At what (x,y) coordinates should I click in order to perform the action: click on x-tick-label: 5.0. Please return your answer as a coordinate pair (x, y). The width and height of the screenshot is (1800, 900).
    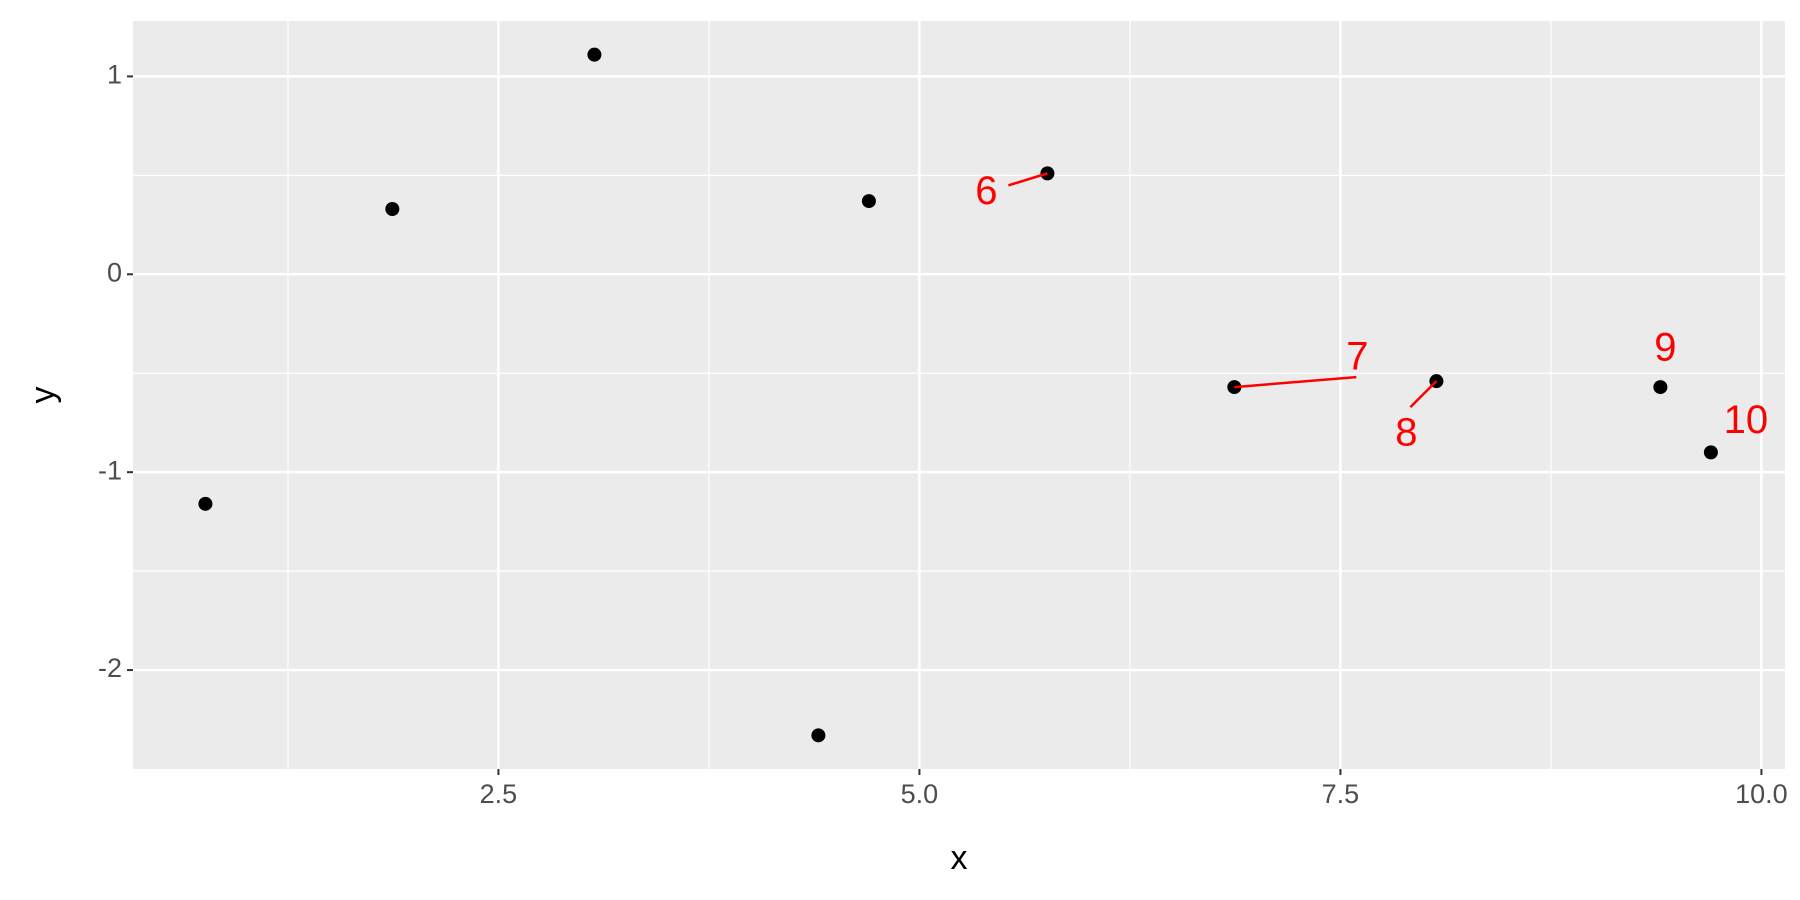
    Looking at the image, I should click on (920, 794).